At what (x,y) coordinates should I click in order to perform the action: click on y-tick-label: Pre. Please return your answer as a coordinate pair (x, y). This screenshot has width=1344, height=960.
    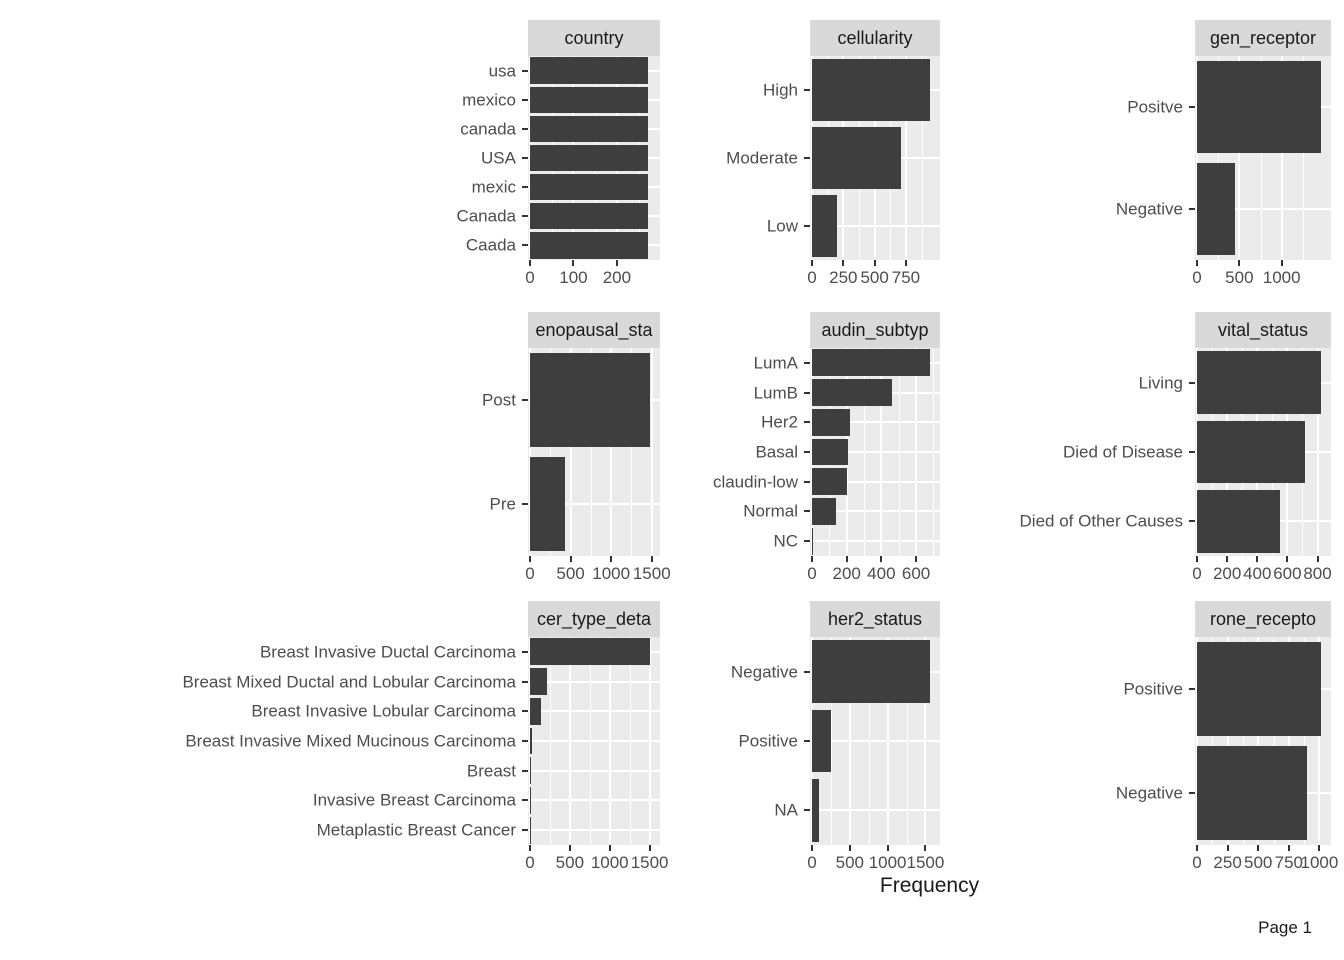
    Looking at the image, I should click on (502, 504).